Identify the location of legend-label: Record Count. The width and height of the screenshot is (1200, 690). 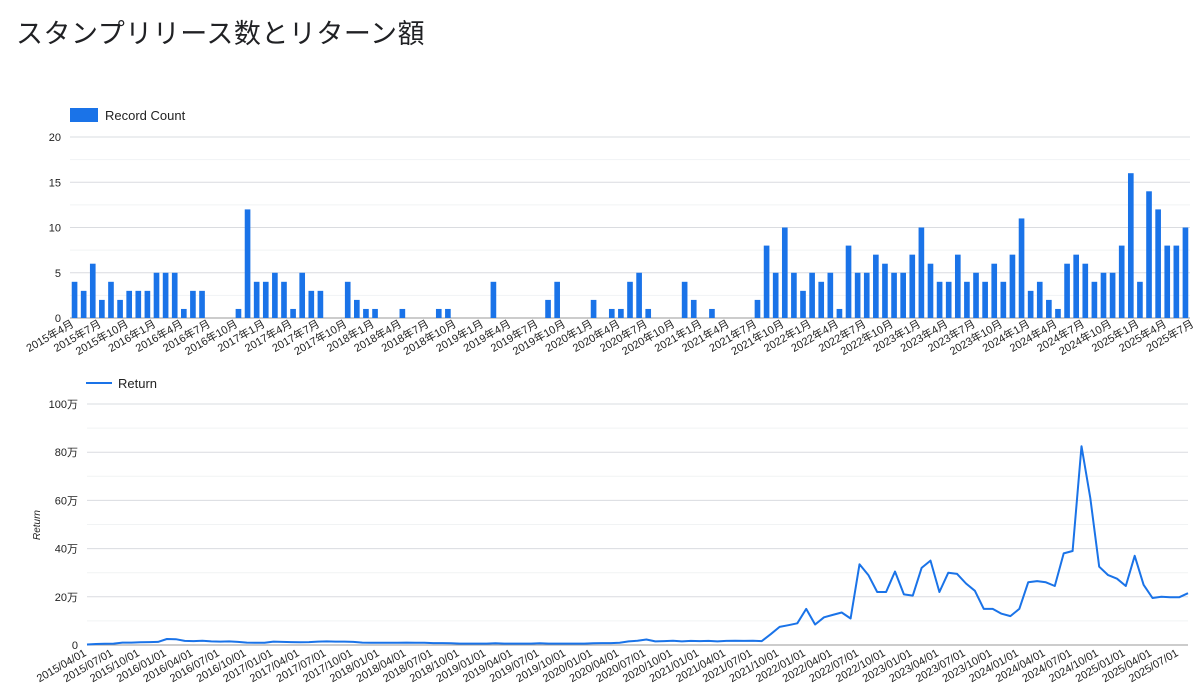
(145, 115).